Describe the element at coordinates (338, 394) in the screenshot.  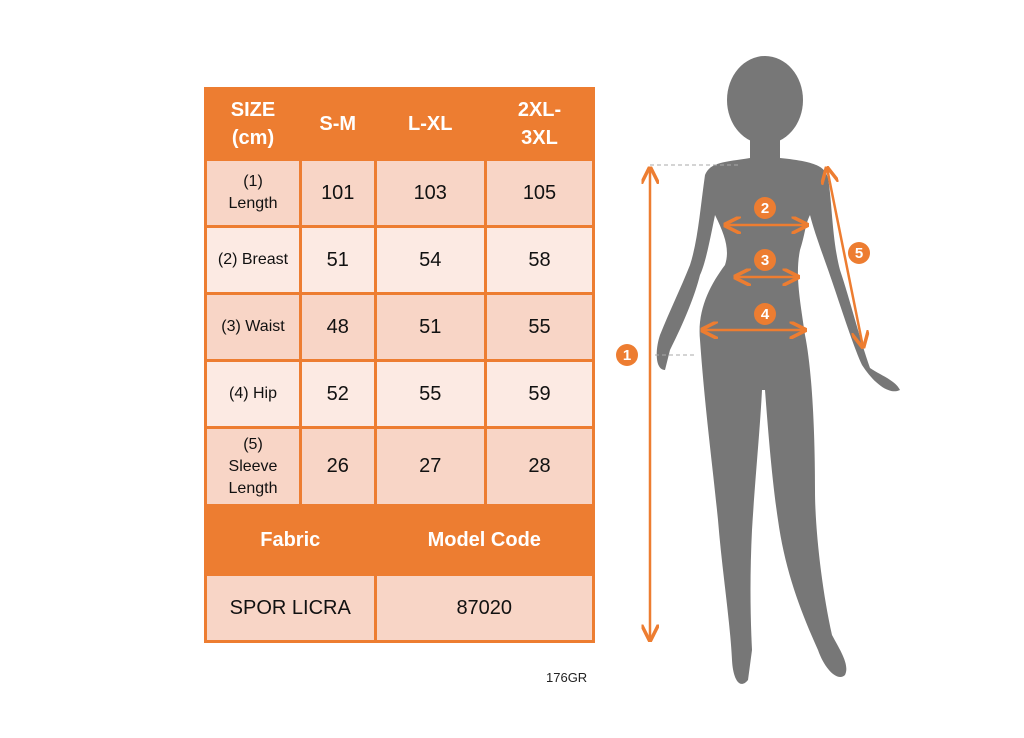
I see `cell: 52` at that location.